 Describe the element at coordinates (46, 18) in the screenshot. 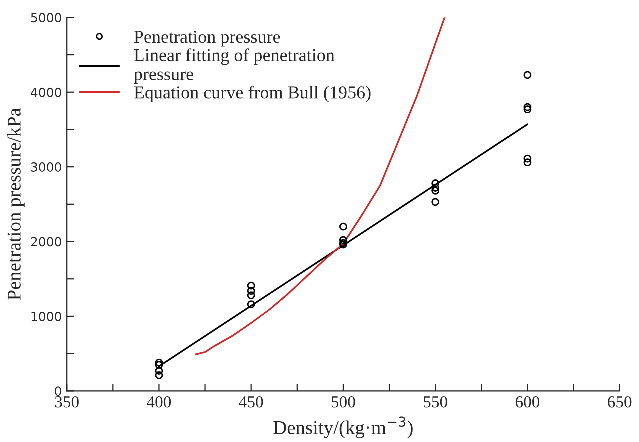

I see `y-tick-label: 5000` at that location.